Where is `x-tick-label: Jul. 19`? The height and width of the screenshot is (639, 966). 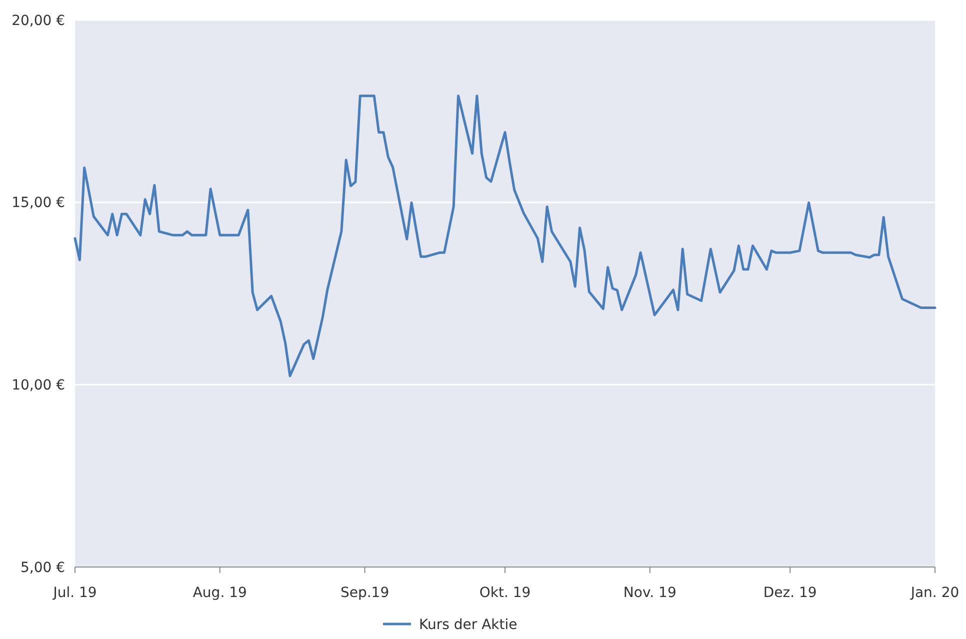 x-tick-label: Jul. 19 is located at coordinates (74, 593).